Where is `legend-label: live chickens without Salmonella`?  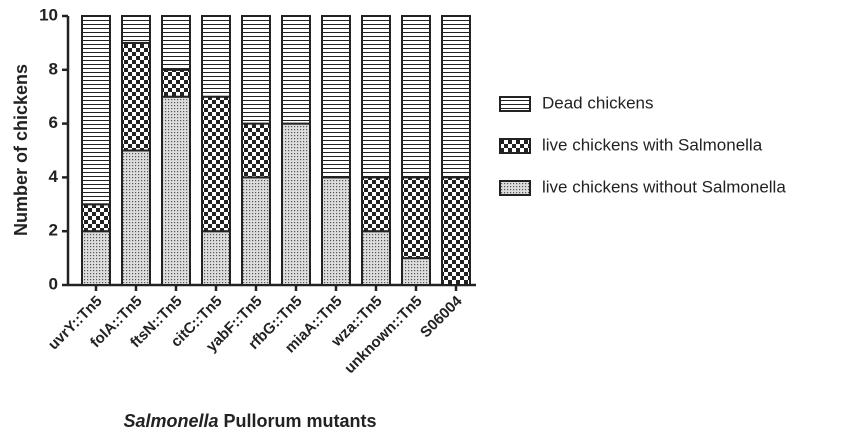
legend-label: live chickens without Salmonella is located at coordinates (664, 186).